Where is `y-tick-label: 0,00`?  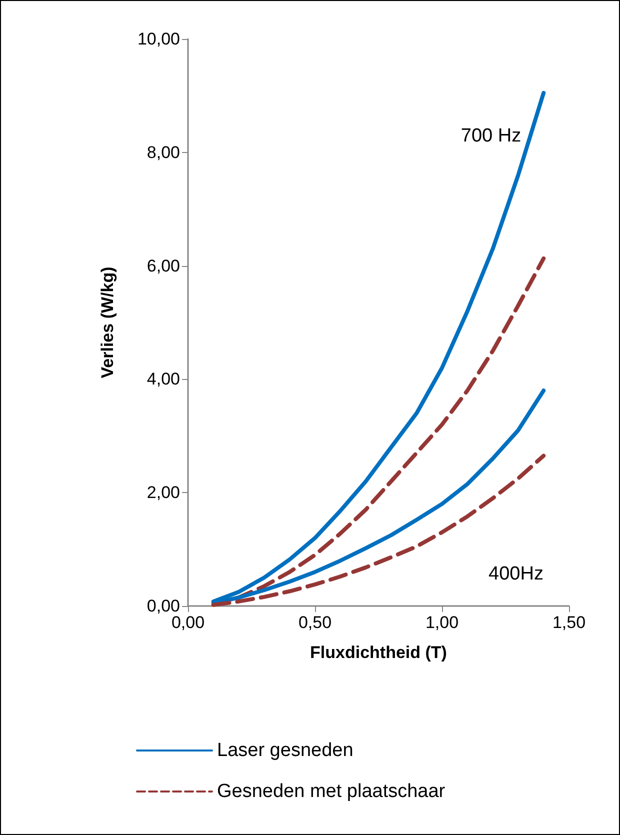 y-tick-label: 0,00 is located at coordinates (163, 606).